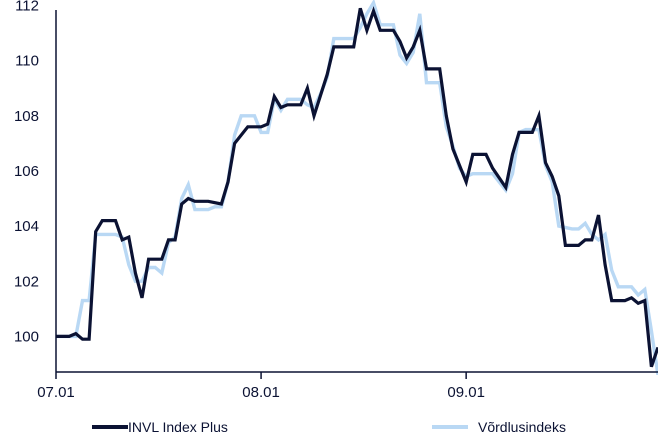 The image size is (658, 432). What do you see at coordinates (26, 226) in the screenshot?
I see `y-tick-label: 104` at bounding box center [26, 226].